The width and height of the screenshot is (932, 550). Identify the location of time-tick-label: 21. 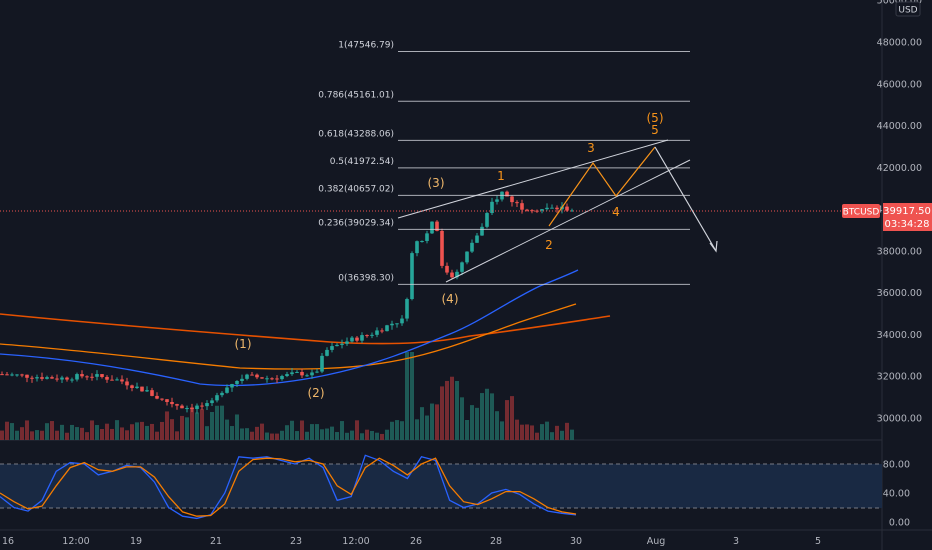
(216, 541).